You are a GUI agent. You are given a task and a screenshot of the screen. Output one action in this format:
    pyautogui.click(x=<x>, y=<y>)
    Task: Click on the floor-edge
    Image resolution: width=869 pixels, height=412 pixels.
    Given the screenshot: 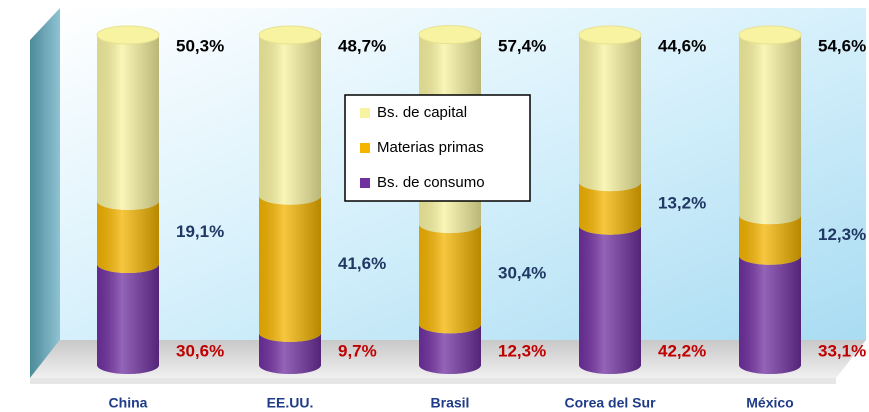 What is the action you would take?
    pyautogui.click(x=433, y=381)
    